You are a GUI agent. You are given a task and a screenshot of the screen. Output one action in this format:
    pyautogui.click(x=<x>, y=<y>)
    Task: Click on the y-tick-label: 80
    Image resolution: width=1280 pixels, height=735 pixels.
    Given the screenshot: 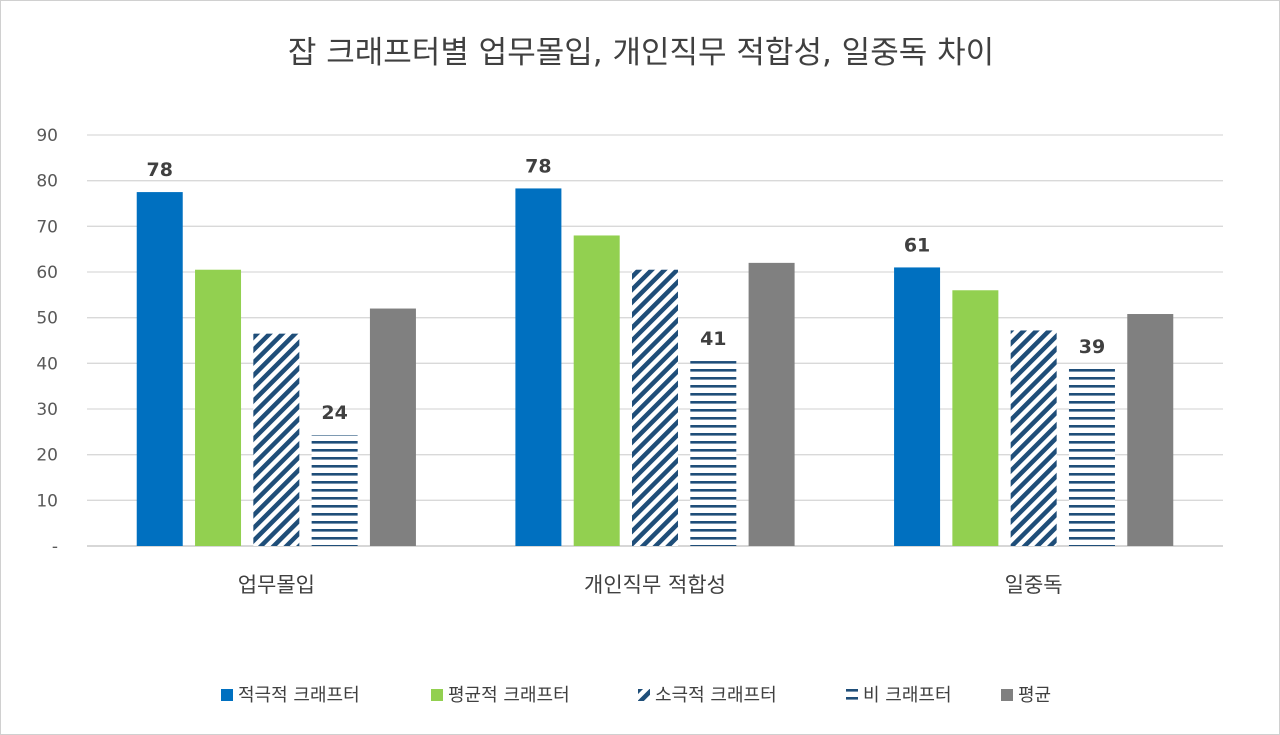 What is the action you would take?
    pyautogui.click(x=47, y=182)
    